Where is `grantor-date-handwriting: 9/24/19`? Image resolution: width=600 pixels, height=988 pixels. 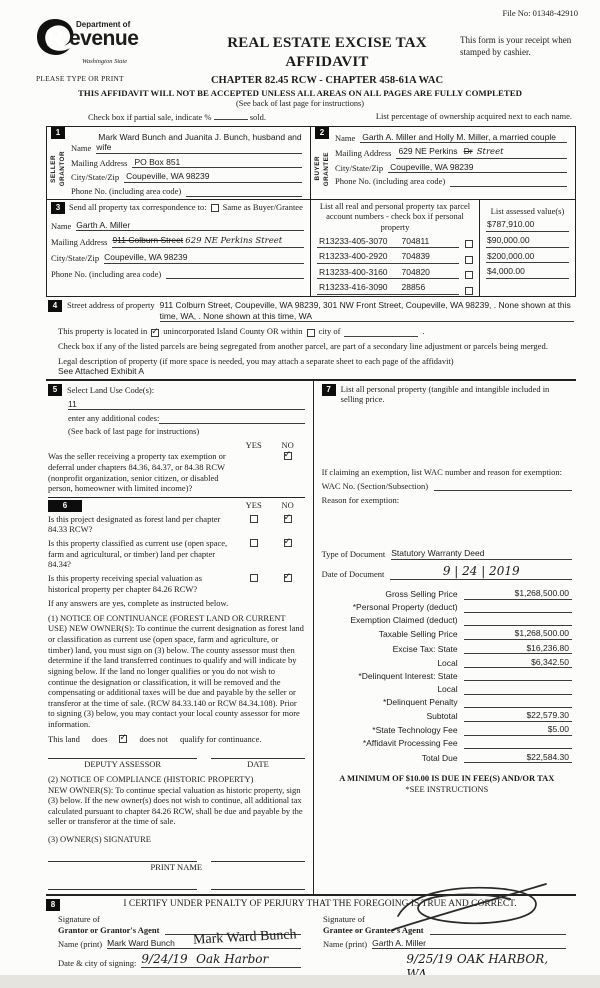 grantor-date-handwriting: 9/24/19 is located at coordinates (164, 959).